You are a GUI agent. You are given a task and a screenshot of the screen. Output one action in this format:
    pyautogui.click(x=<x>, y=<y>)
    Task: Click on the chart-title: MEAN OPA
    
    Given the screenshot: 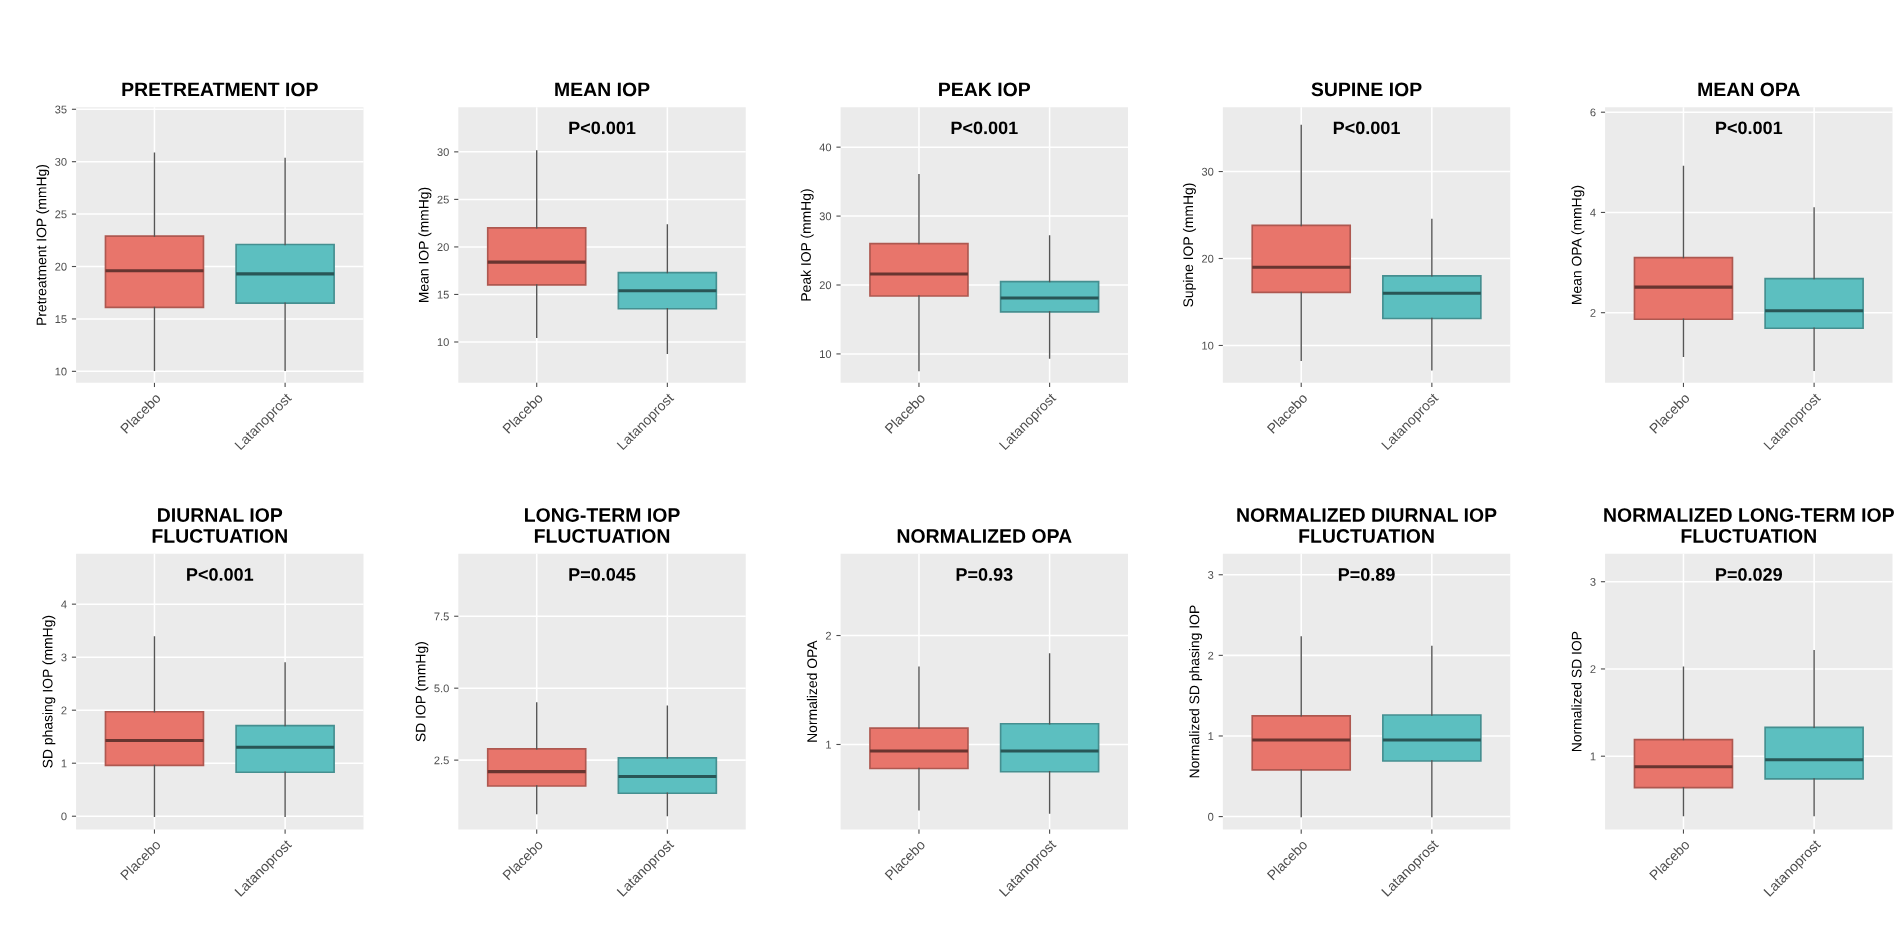 What is the action you would take?
    pyautogui.click(x=1749, y=89)
    